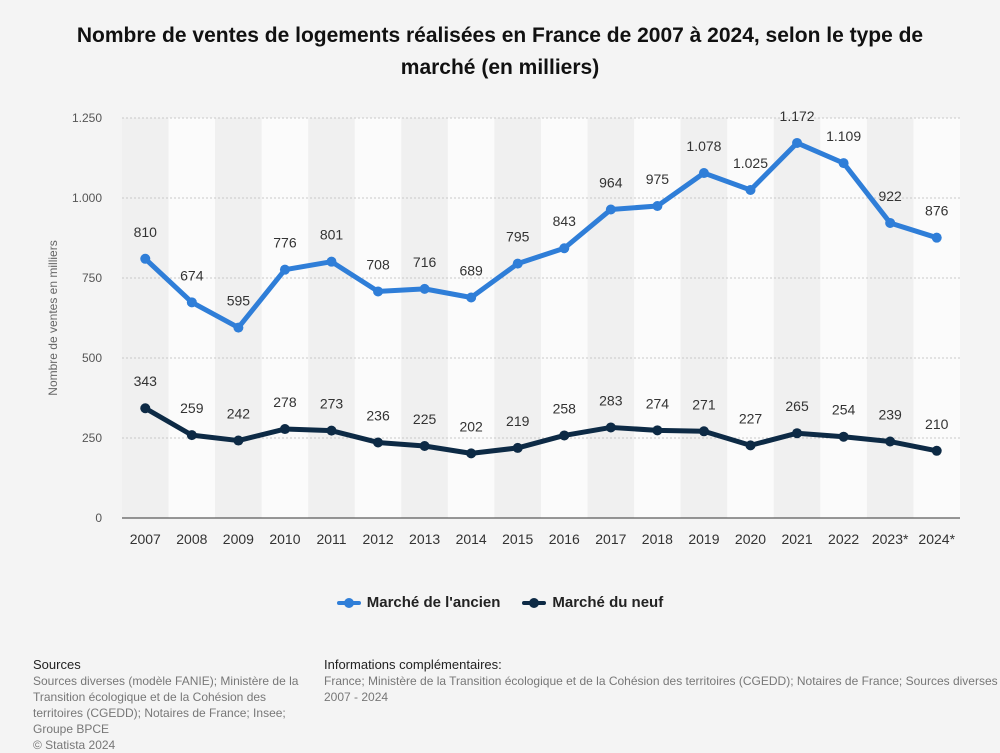  Describe the element at coordinates (703, 146) in the screenshot. I see `data-label: 1.078` at that location.